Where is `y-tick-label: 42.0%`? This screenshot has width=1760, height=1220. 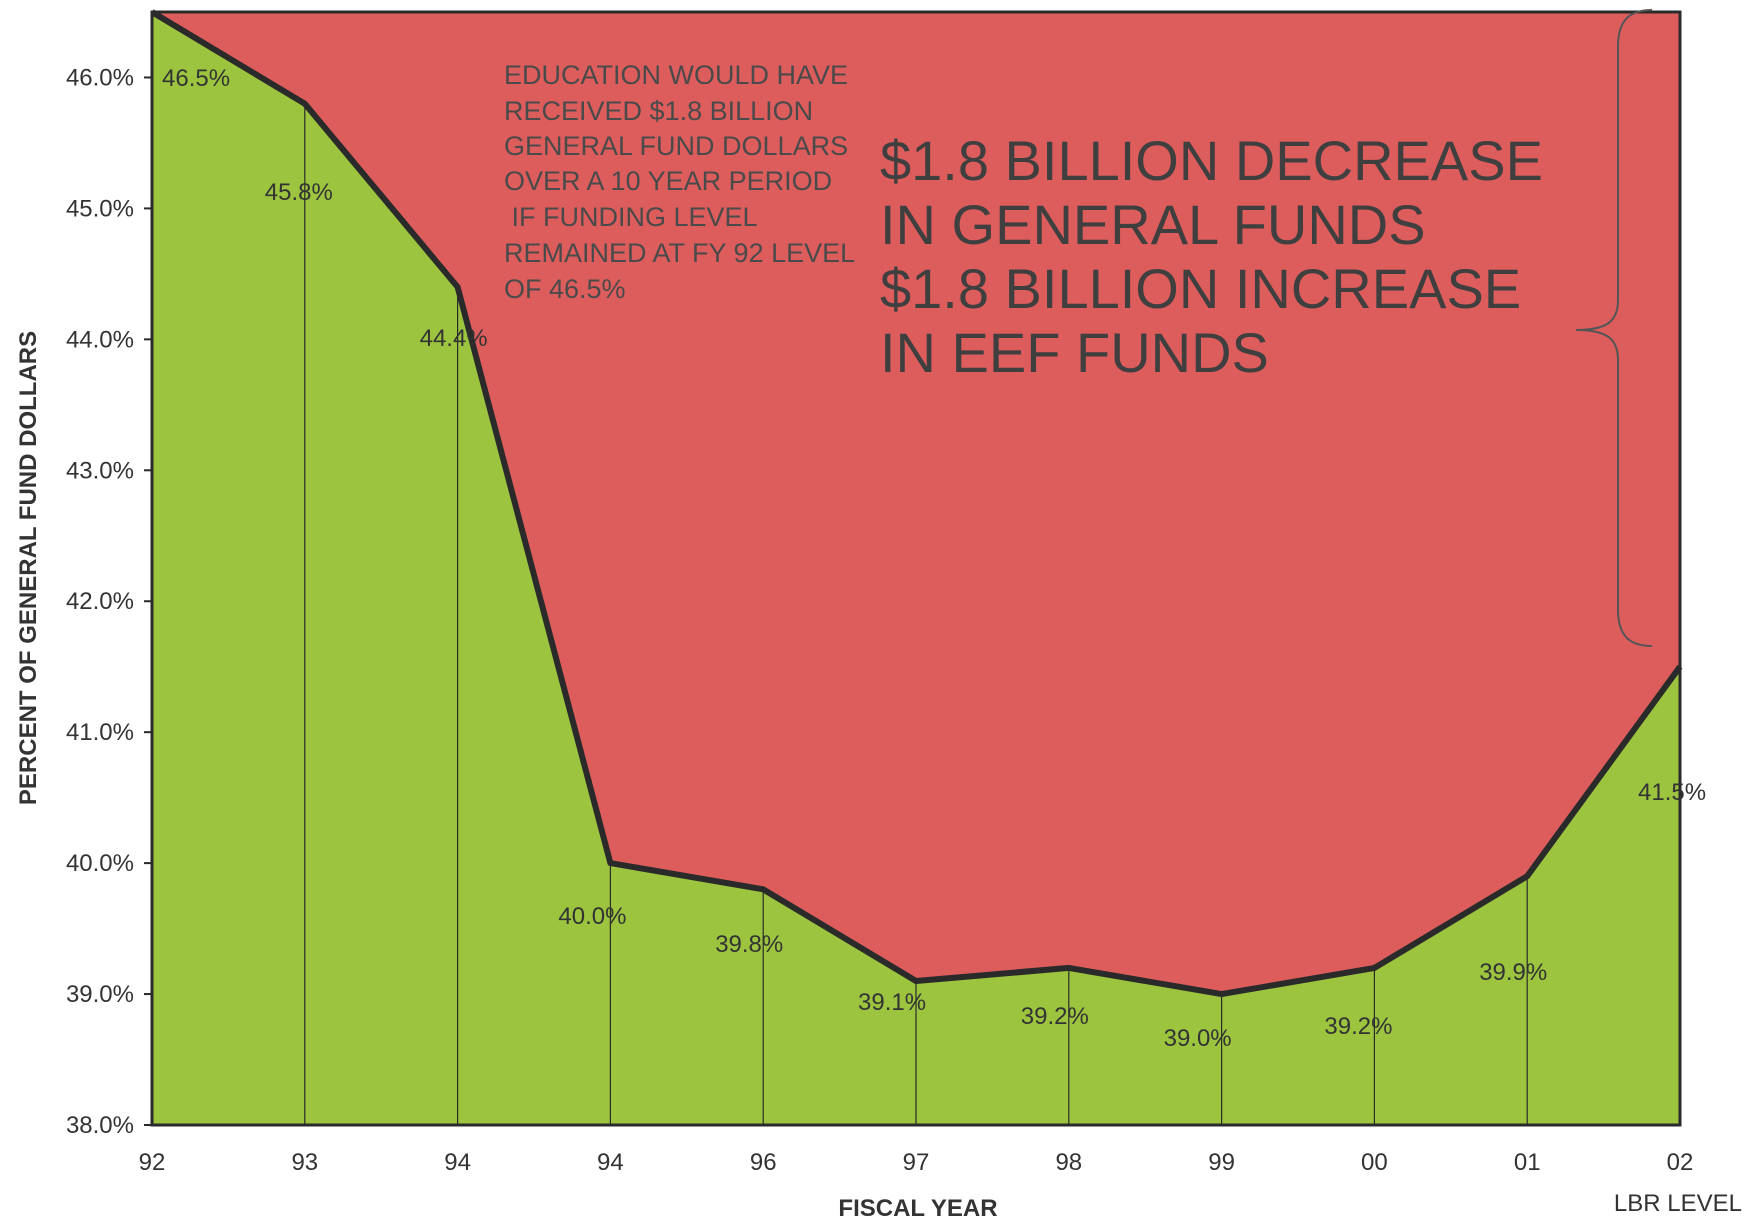
y-tick-label: 42.0% is located at coordinates (100, 601).